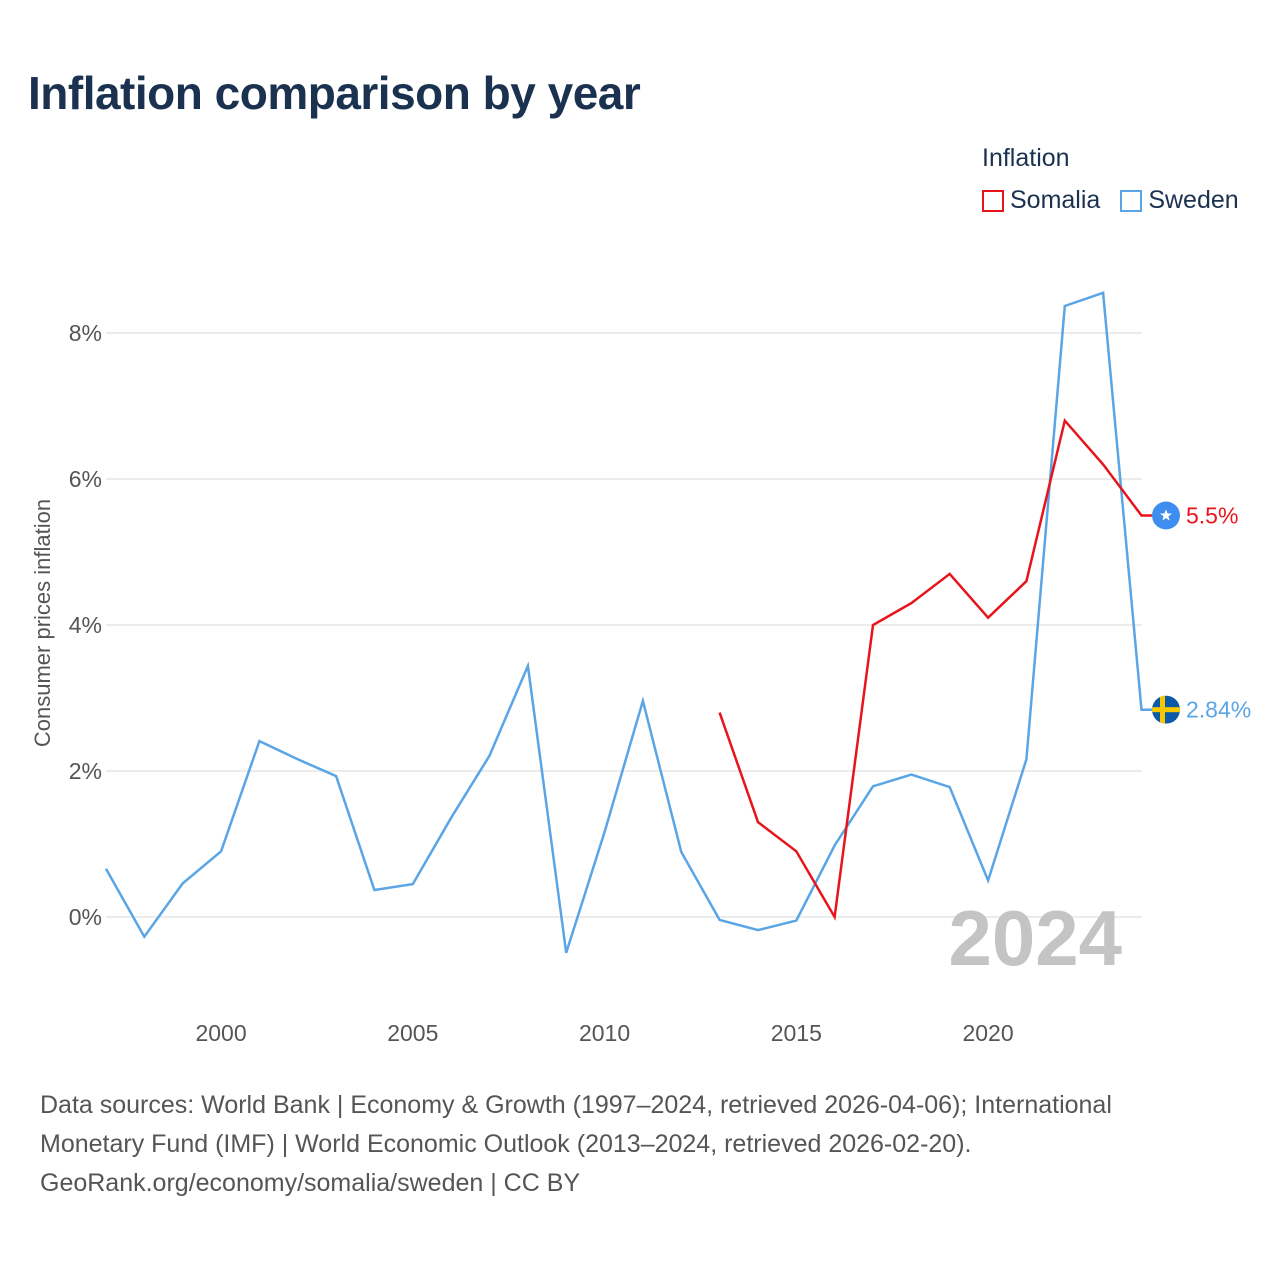 This screenshot has height=1280, width=1280. I want to click on sweden-flag-icon, so click(1166, 709).